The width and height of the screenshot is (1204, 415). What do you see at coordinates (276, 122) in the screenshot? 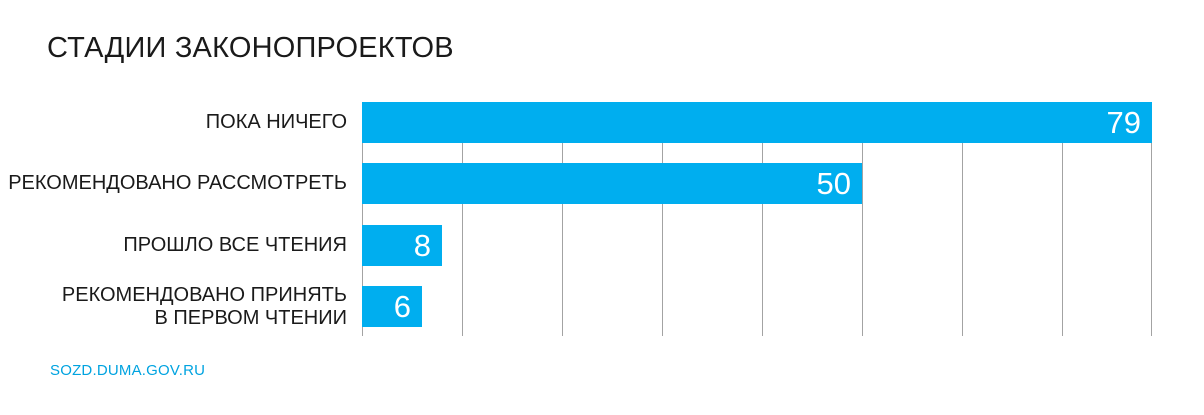
I see `category-label: ПОКА НИЧЕГО` at bounding box center [276, 122].